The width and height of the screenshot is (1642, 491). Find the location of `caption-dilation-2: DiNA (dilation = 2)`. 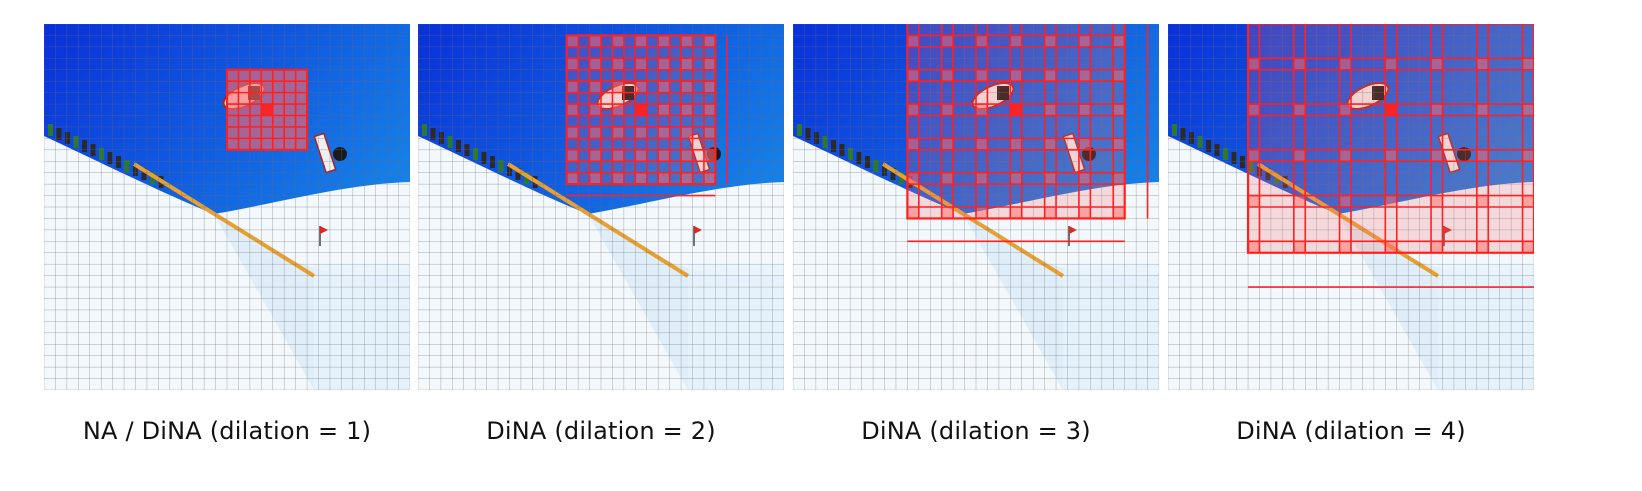

caption-dilation-2: DiNA (dilation = 2) is located at coordinates (601, 431).